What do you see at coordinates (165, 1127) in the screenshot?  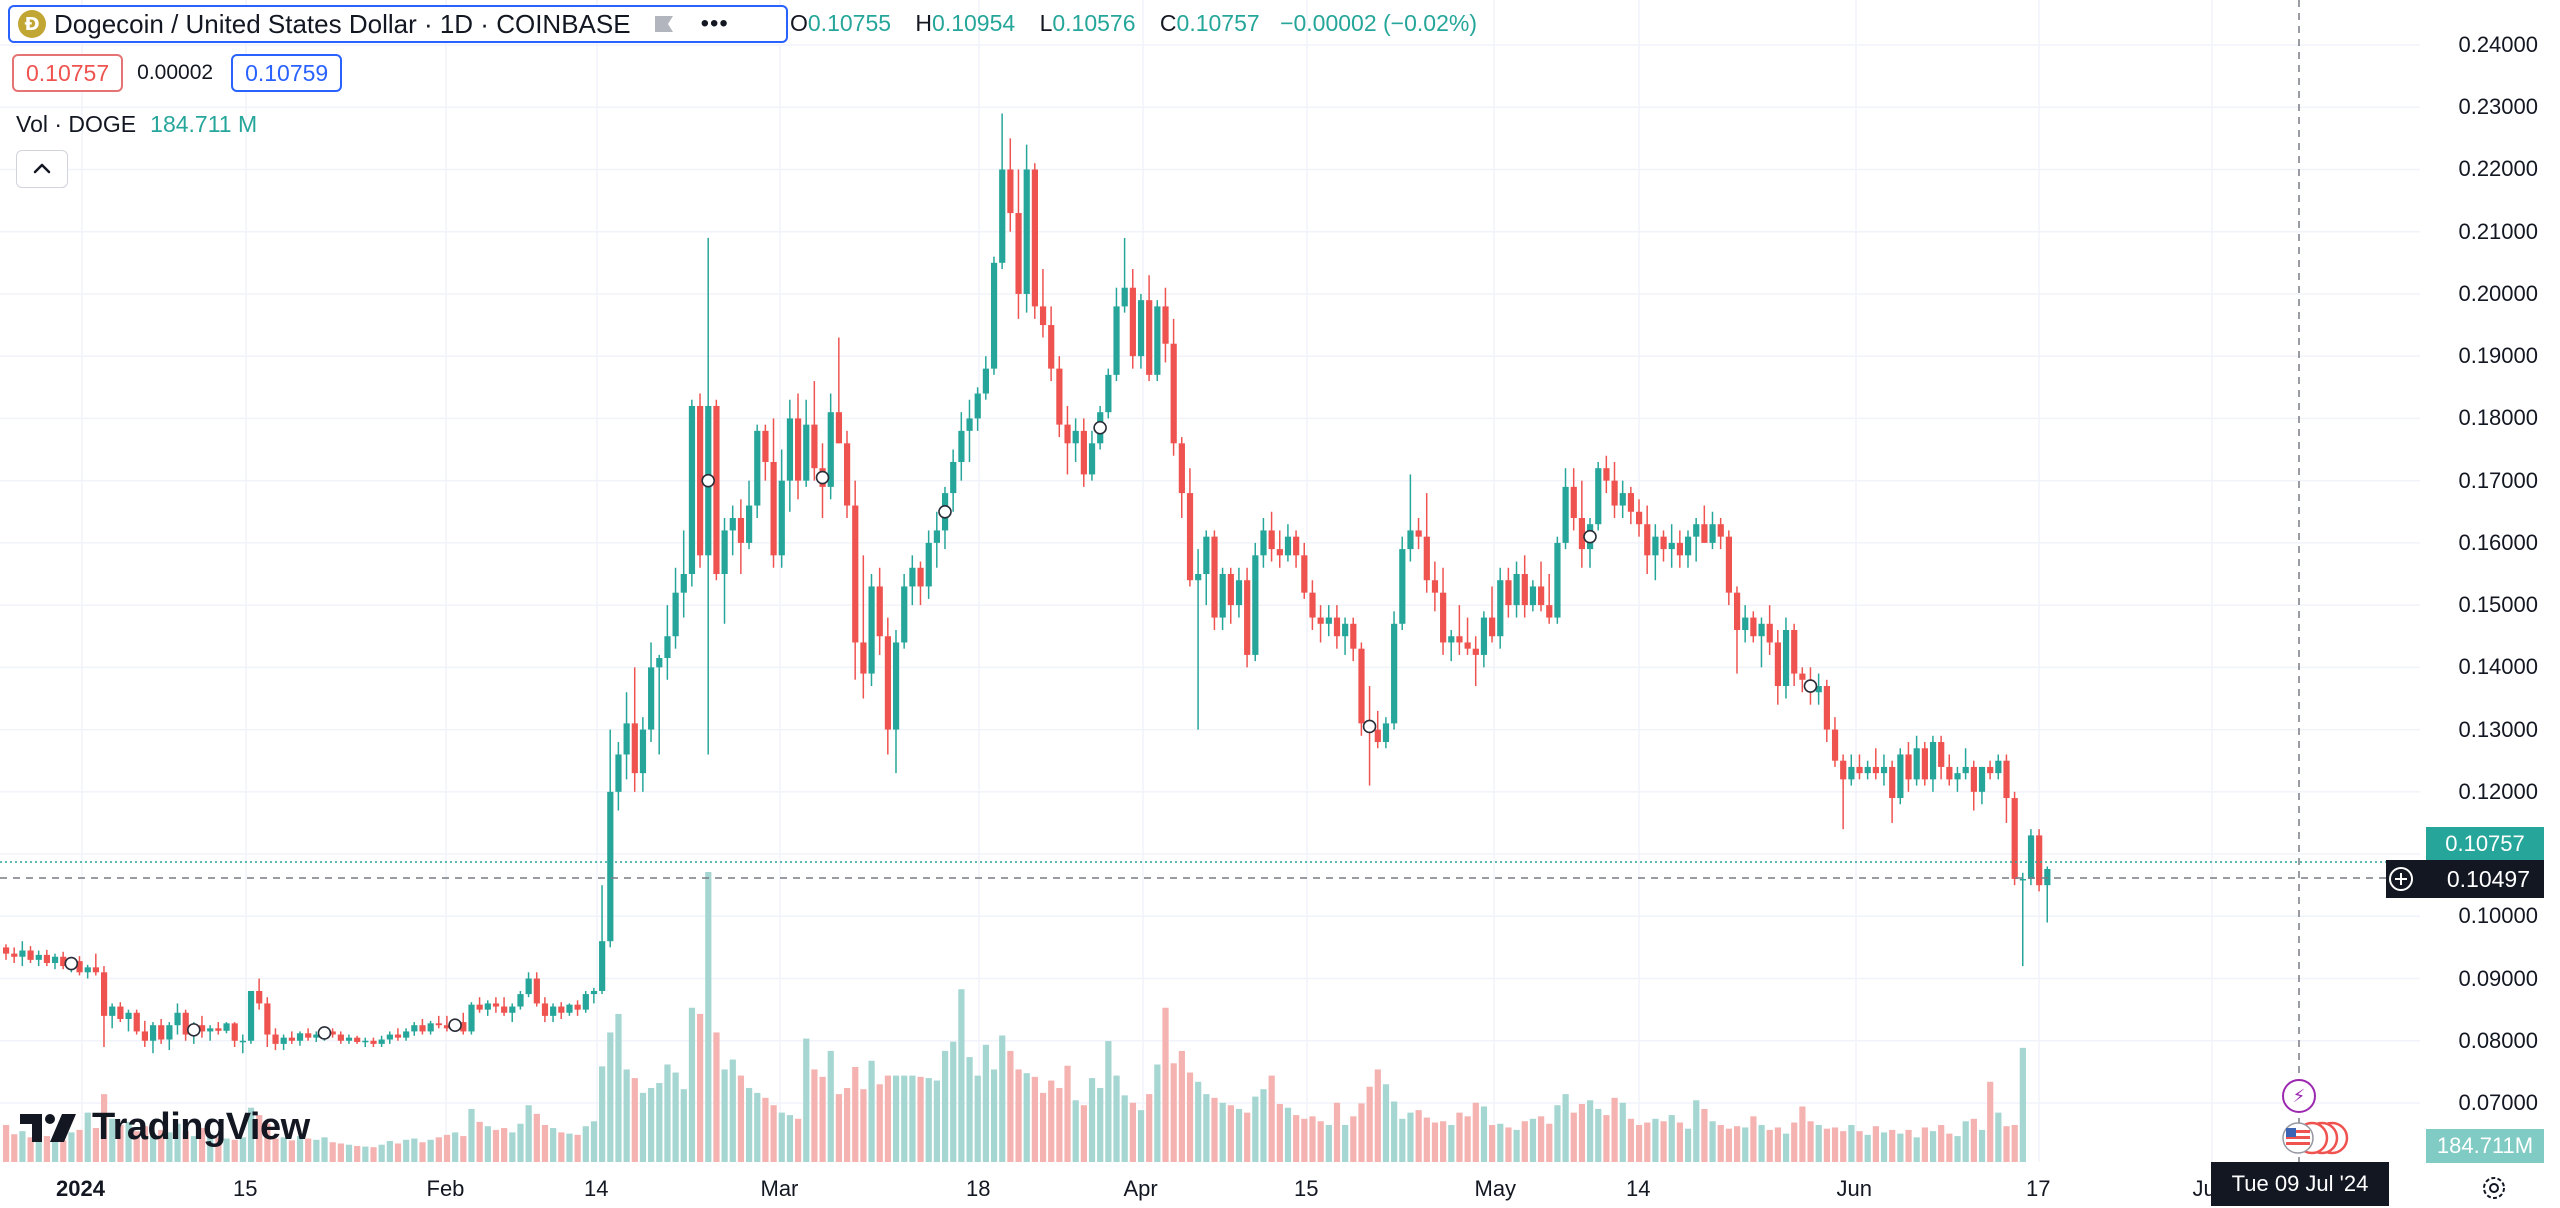 I see `tradingview-logo: TradingView` at bounding box center [165, 1127].